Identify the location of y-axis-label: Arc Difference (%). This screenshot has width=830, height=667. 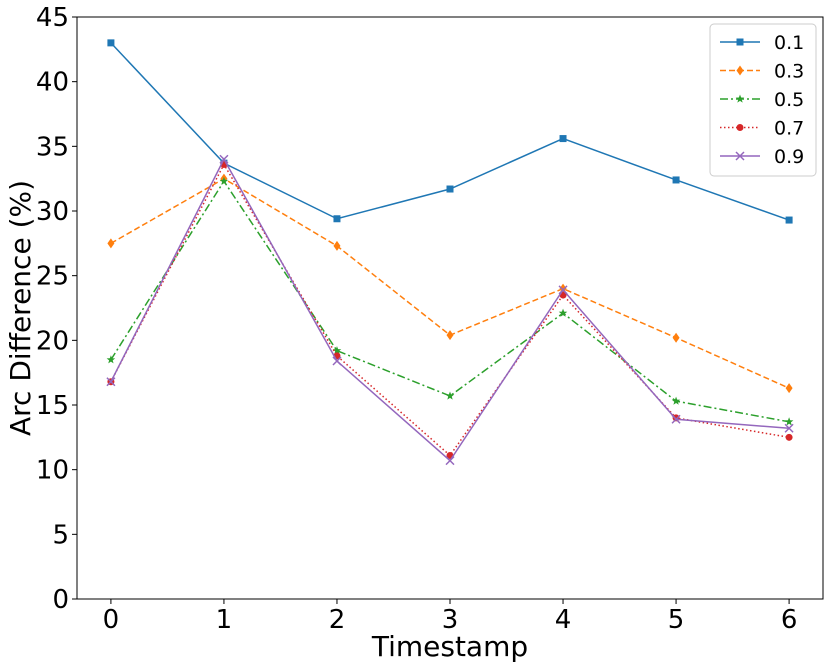
(20, 308).